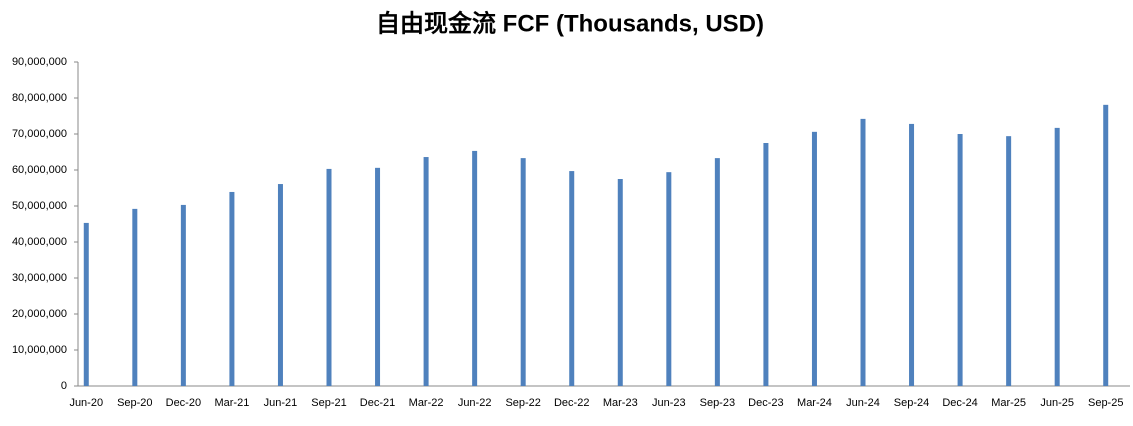  I want to click on y-tick-label: 60,000,000, so click(39, 170).